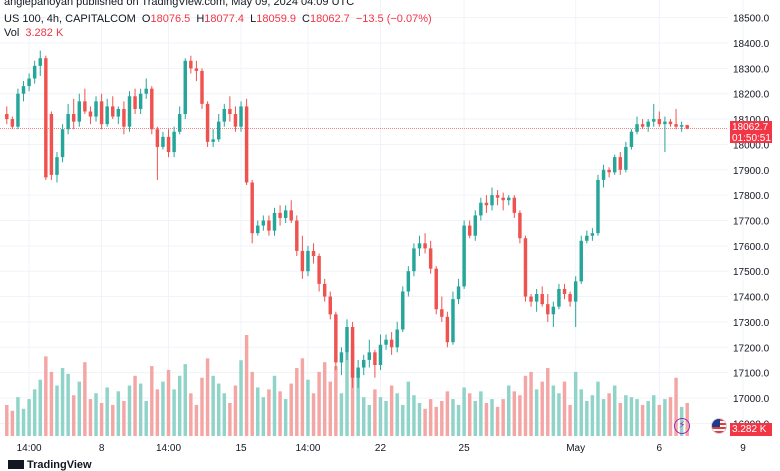 This screenshot has width=780, height=471. I want to click on low-label: L, so click(253, 19).